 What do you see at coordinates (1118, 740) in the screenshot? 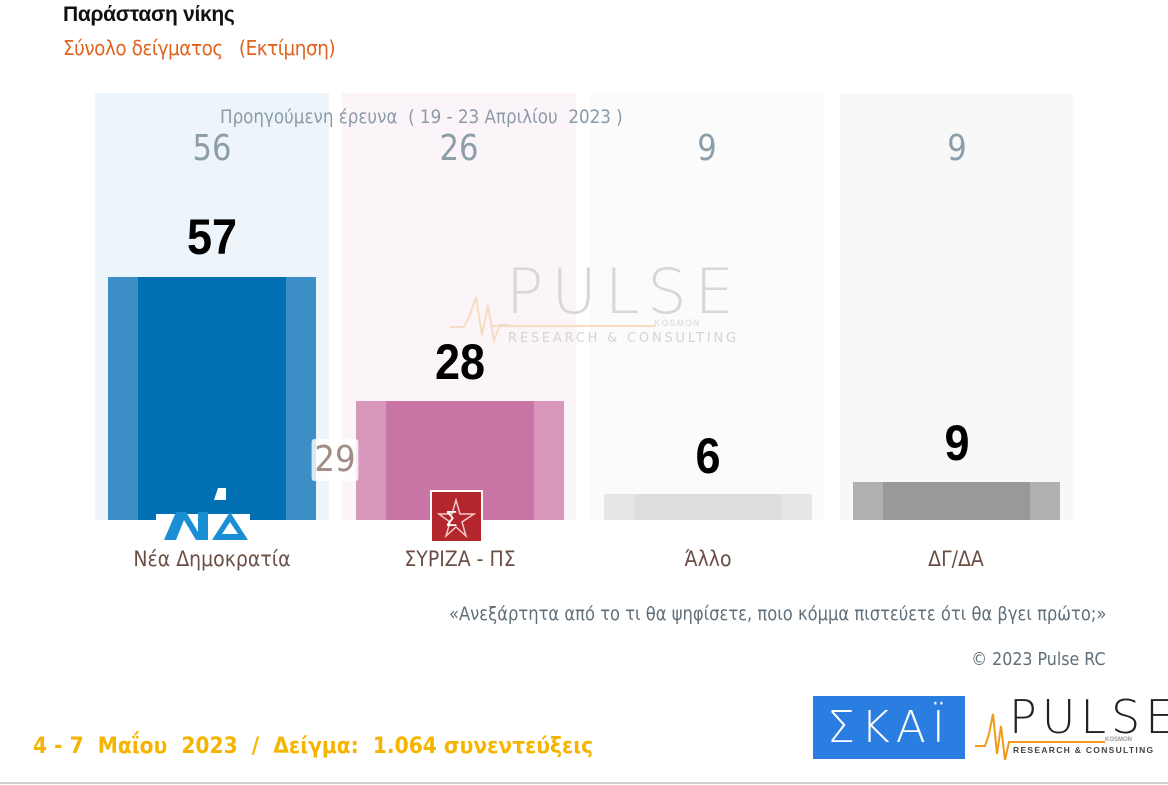
I see `pulse-logo-kosmon: KOSMON` at bounding box center [1118, 740].